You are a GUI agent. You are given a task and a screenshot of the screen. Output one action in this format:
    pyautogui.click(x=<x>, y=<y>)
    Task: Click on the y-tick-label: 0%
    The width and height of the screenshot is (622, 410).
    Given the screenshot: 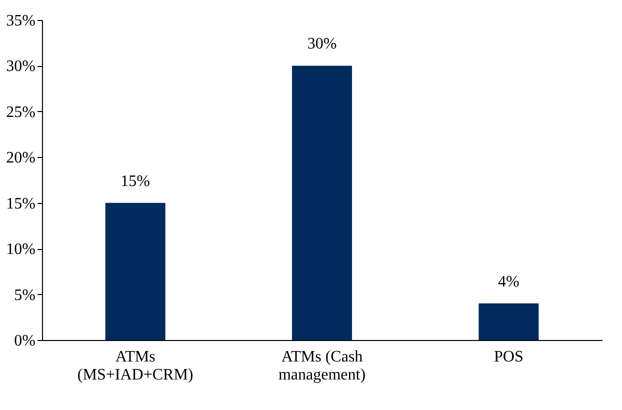 What is the action you would take?
    pyautogui.click(x=25, y=341)
    